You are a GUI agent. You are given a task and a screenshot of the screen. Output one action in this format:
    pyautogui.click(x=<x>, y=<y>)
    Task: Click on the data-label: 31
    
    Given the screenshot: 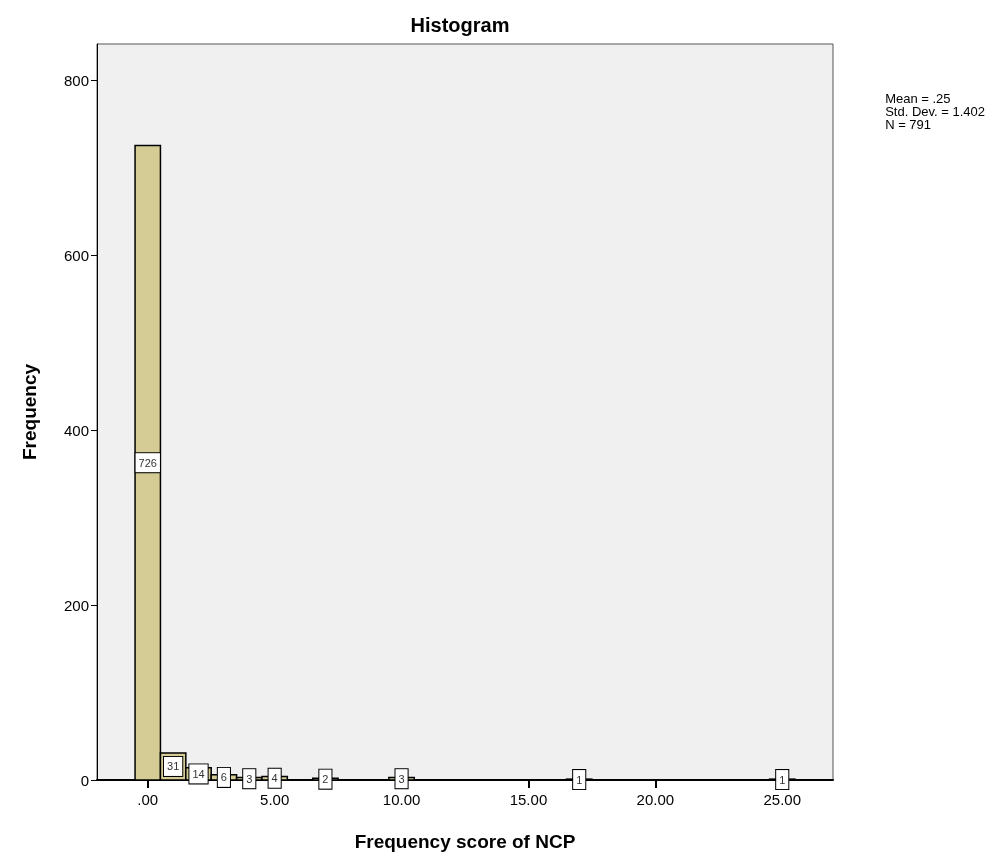 What is the action you would take?
    pyautogui.click(x=173, y=766)
    